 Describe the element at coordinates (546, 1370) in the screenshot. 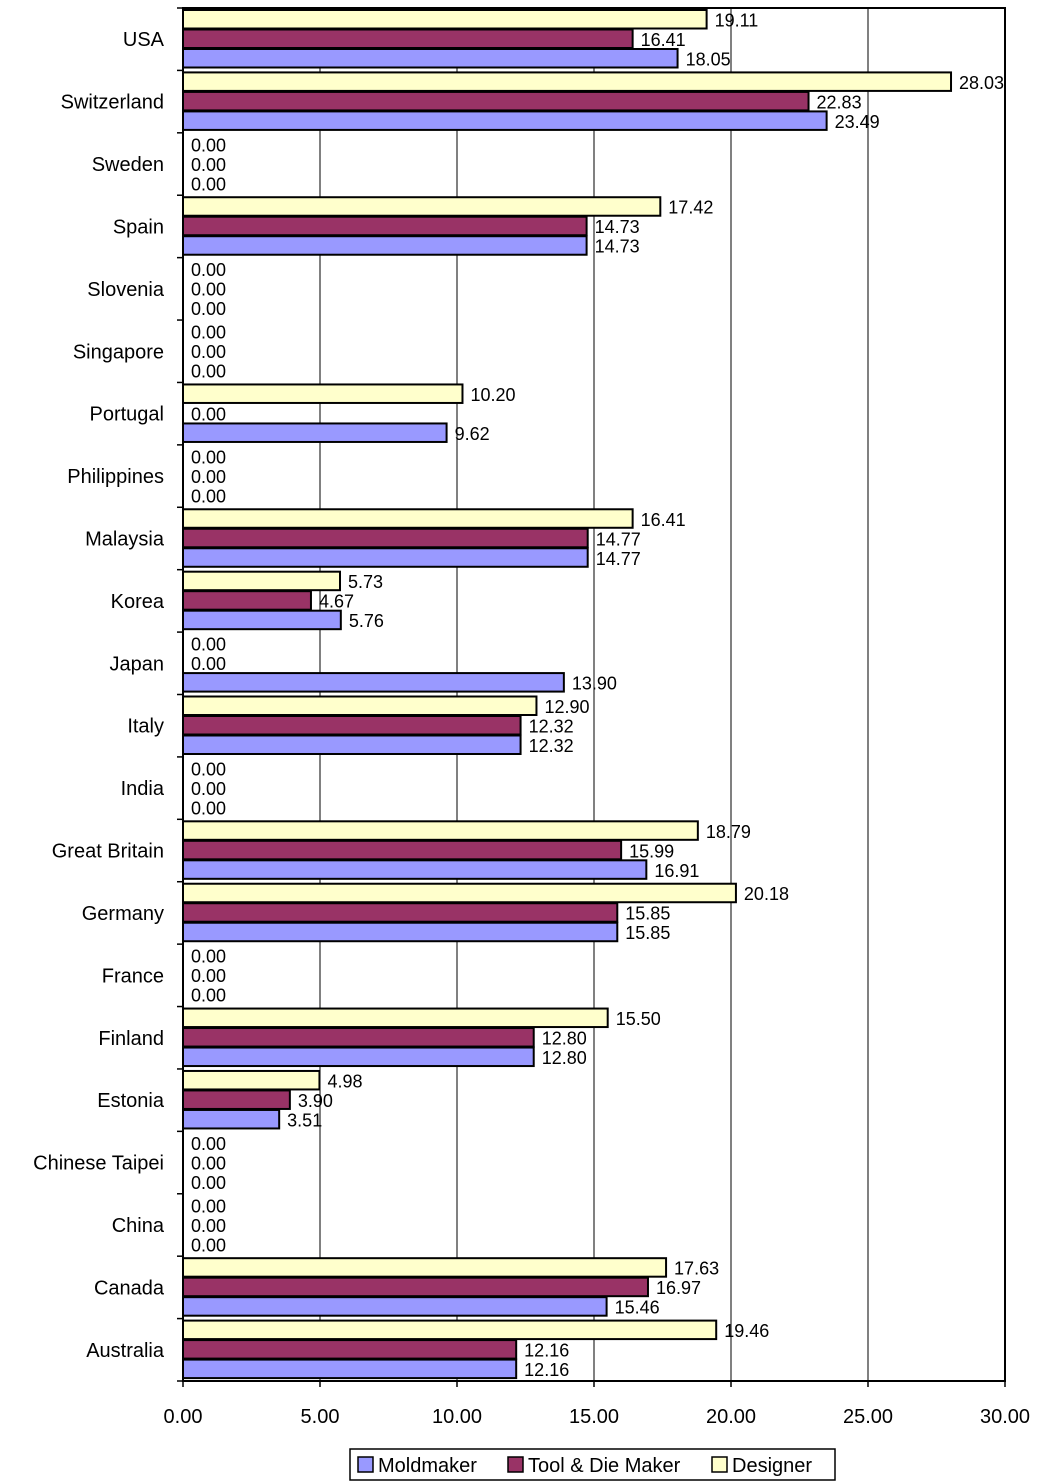

I see `data-label: 12.16` at that location.